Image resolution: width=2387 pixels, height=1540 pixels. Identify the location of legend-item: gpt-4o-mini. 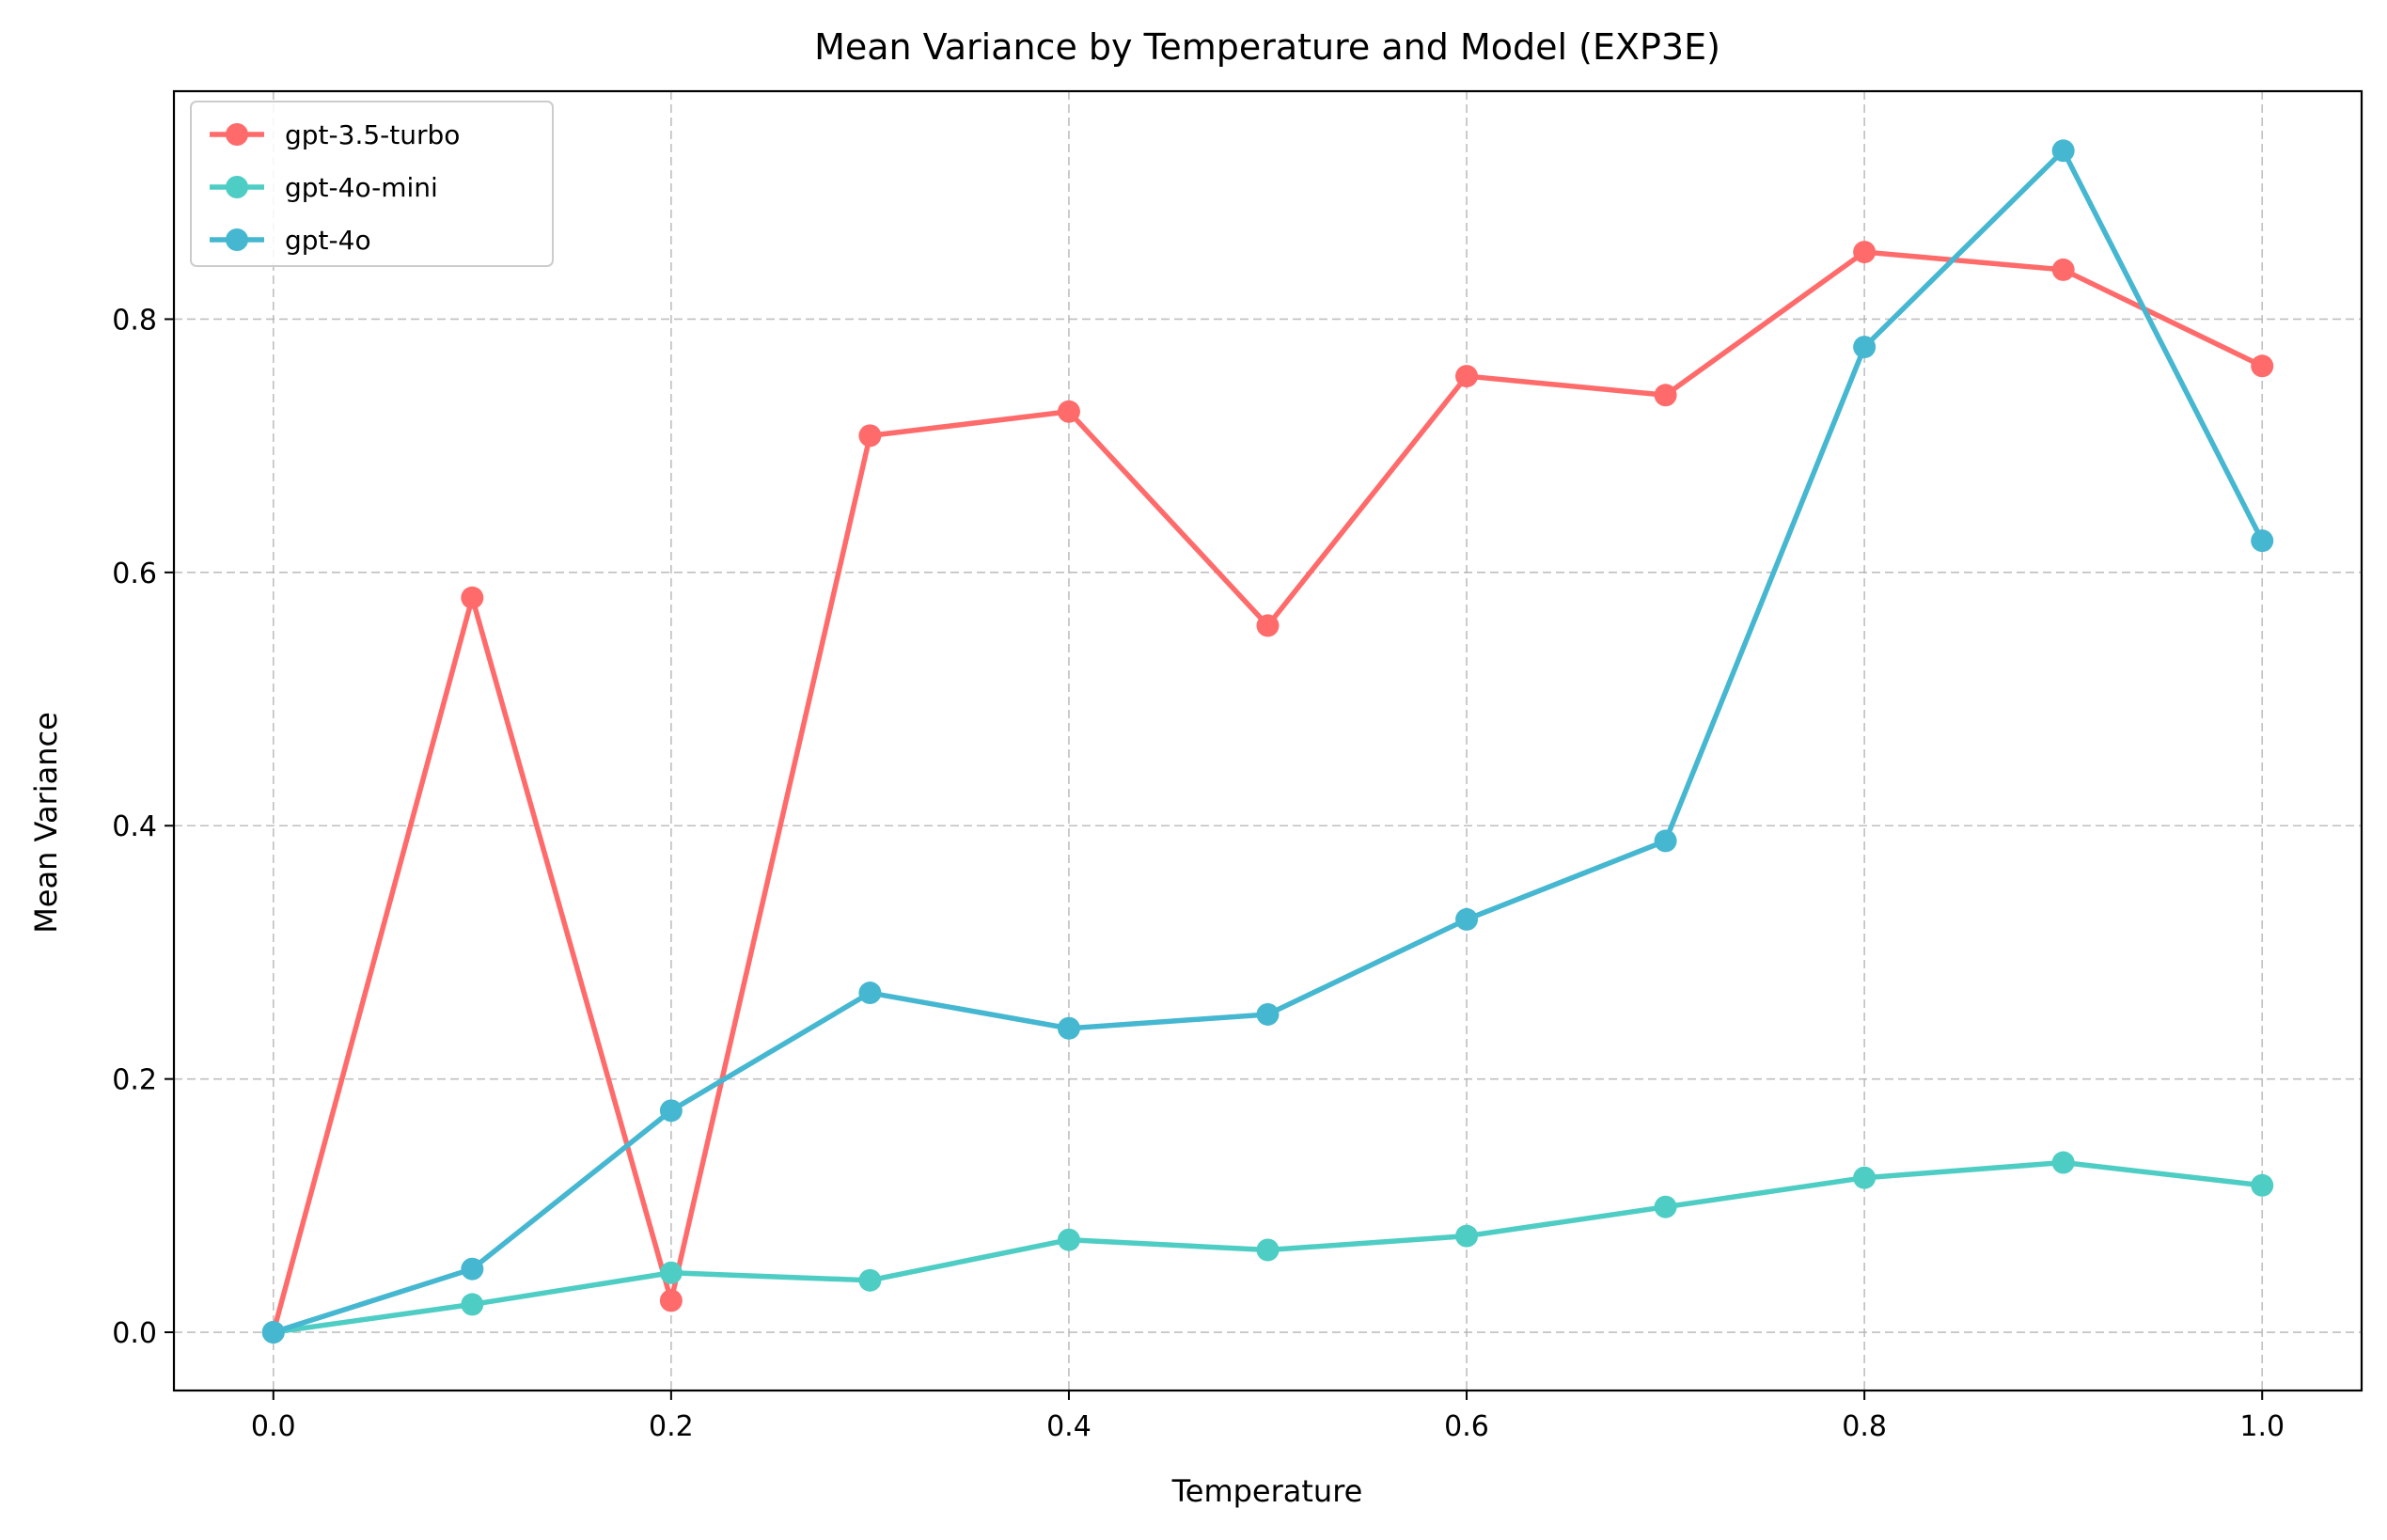
(324, 187).